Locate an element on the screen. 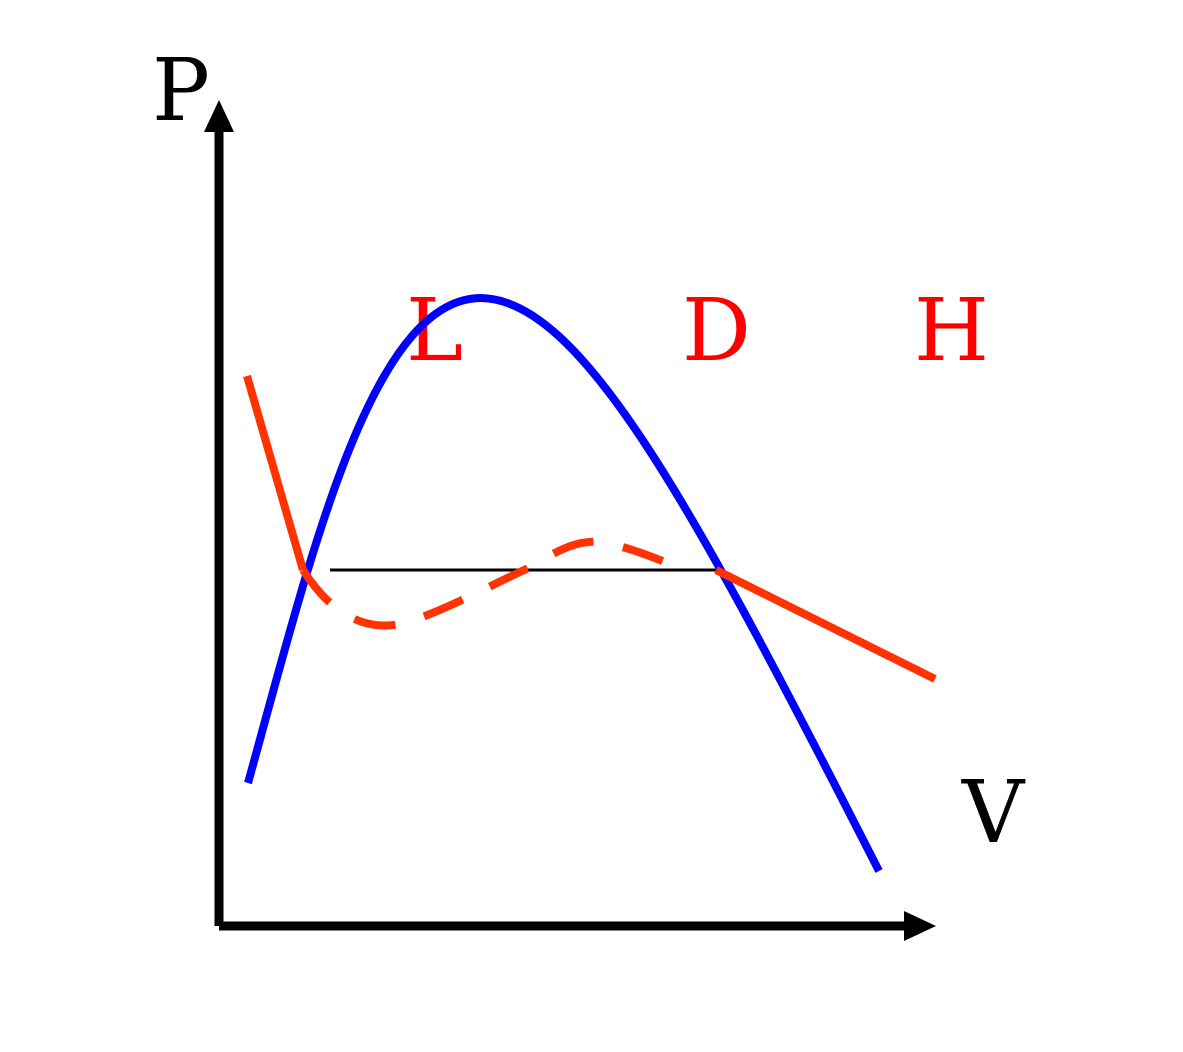 This screenshot has height=1052, width=1183. x-axis-arrow-icon is located at coordinates (920, 926).